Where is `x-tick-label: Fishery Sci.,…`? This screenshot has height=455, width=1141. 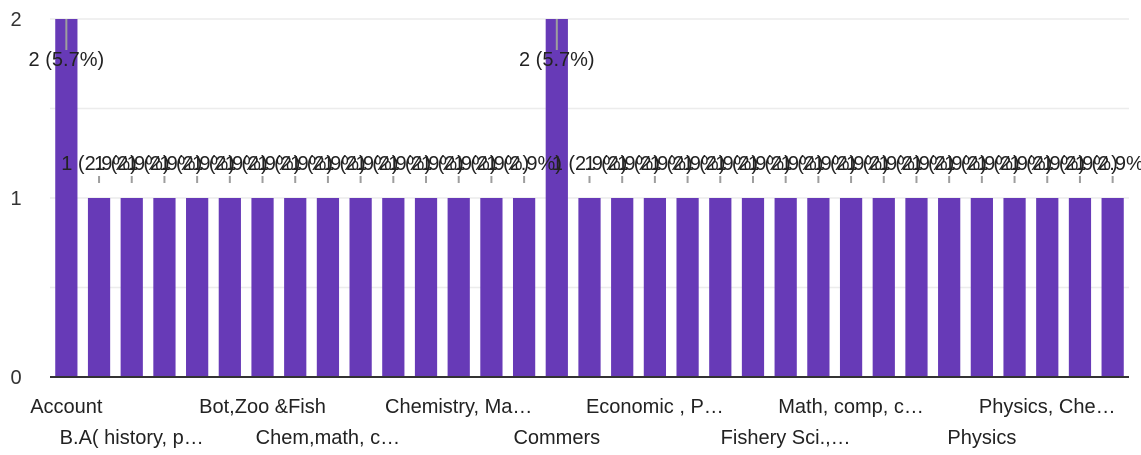
x-tick-label: Fishery Sci.,… is located at coordinates (786, 438).